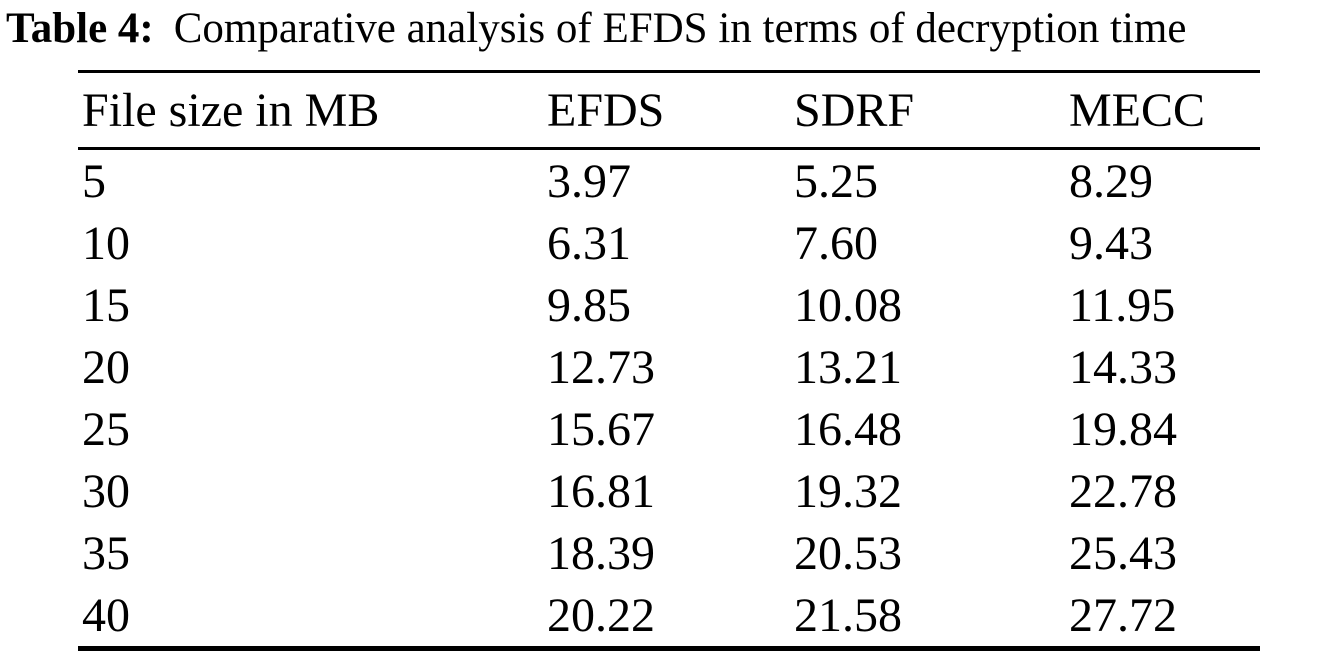  I want to click on table-cell: 27.72, so click(1123, 615).